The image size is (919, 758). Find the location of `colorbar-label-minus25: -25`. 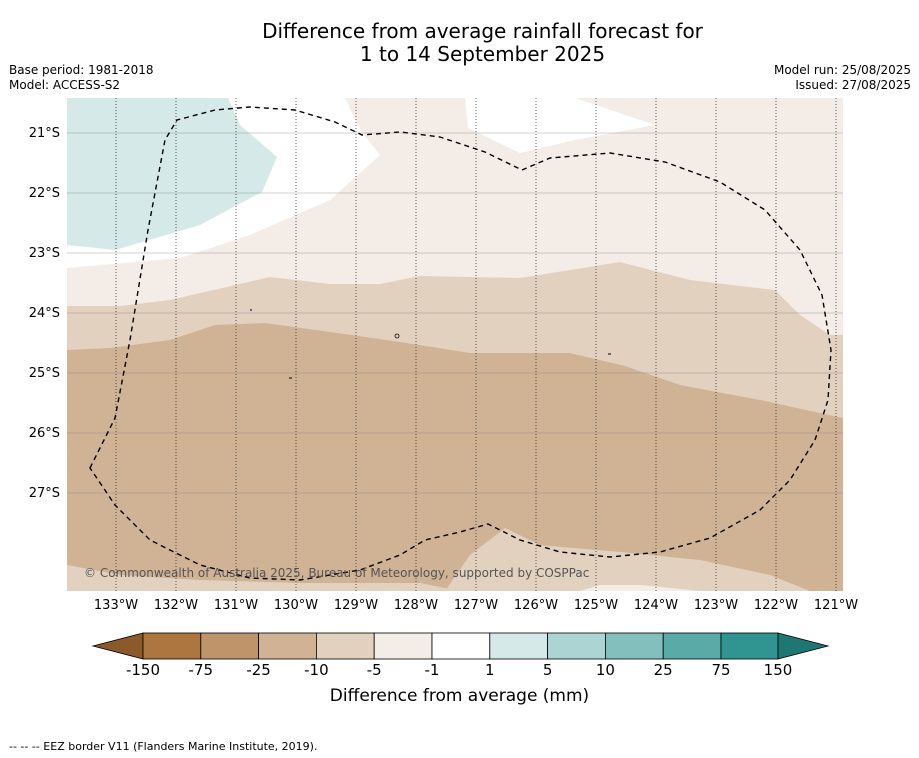

colorbar-label-minus25: -25 is located at coordinates (258, 670).